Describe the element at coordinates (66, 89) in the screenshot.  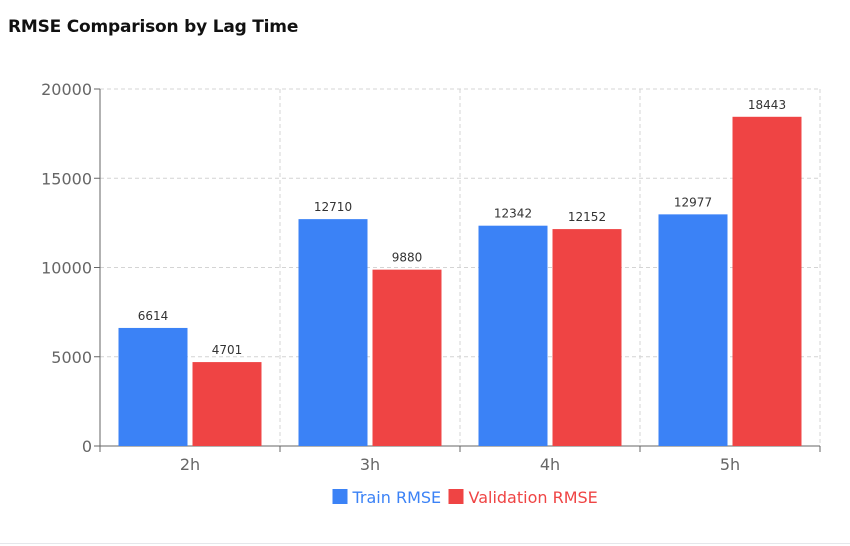
I see `y-tick-label: 20000` at that location.